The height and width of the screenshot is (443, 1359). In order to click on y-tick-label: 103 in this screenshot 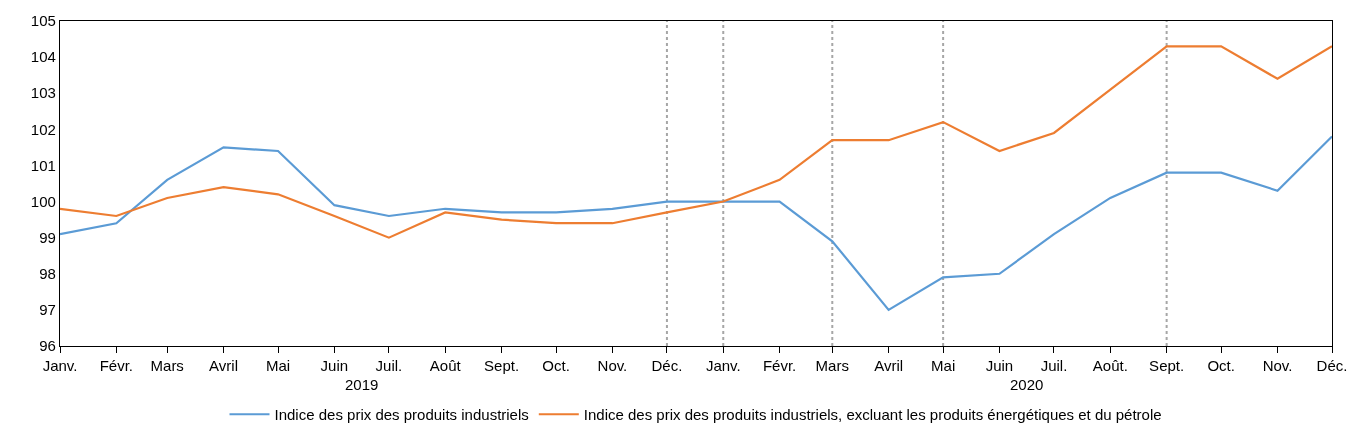, I will do `click(43, 93)`.